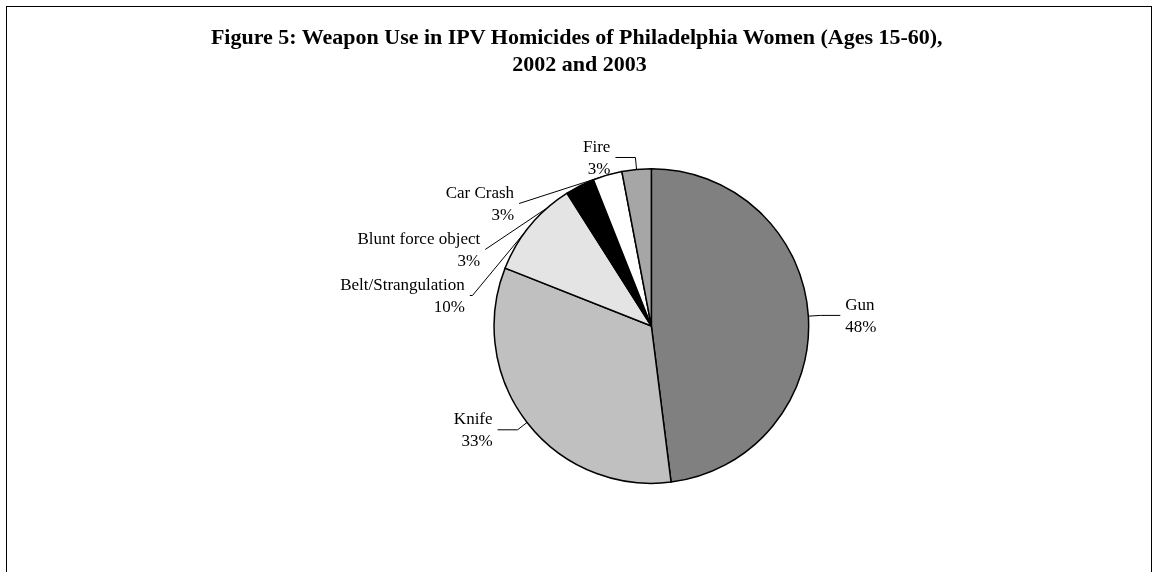 The height and width of the screenshot is (572, 1159). What do you see at coordinates (477, 441) in the screenshot?
I see `data-label: 33%` at bounding box center [477, 441].